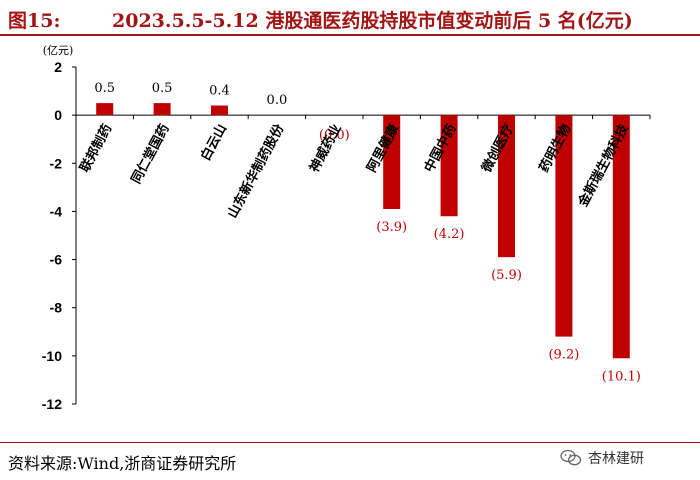 The height and width of the screenshot is (480, 700). I want to click on y-tick-label: -6, so click(56, 260).